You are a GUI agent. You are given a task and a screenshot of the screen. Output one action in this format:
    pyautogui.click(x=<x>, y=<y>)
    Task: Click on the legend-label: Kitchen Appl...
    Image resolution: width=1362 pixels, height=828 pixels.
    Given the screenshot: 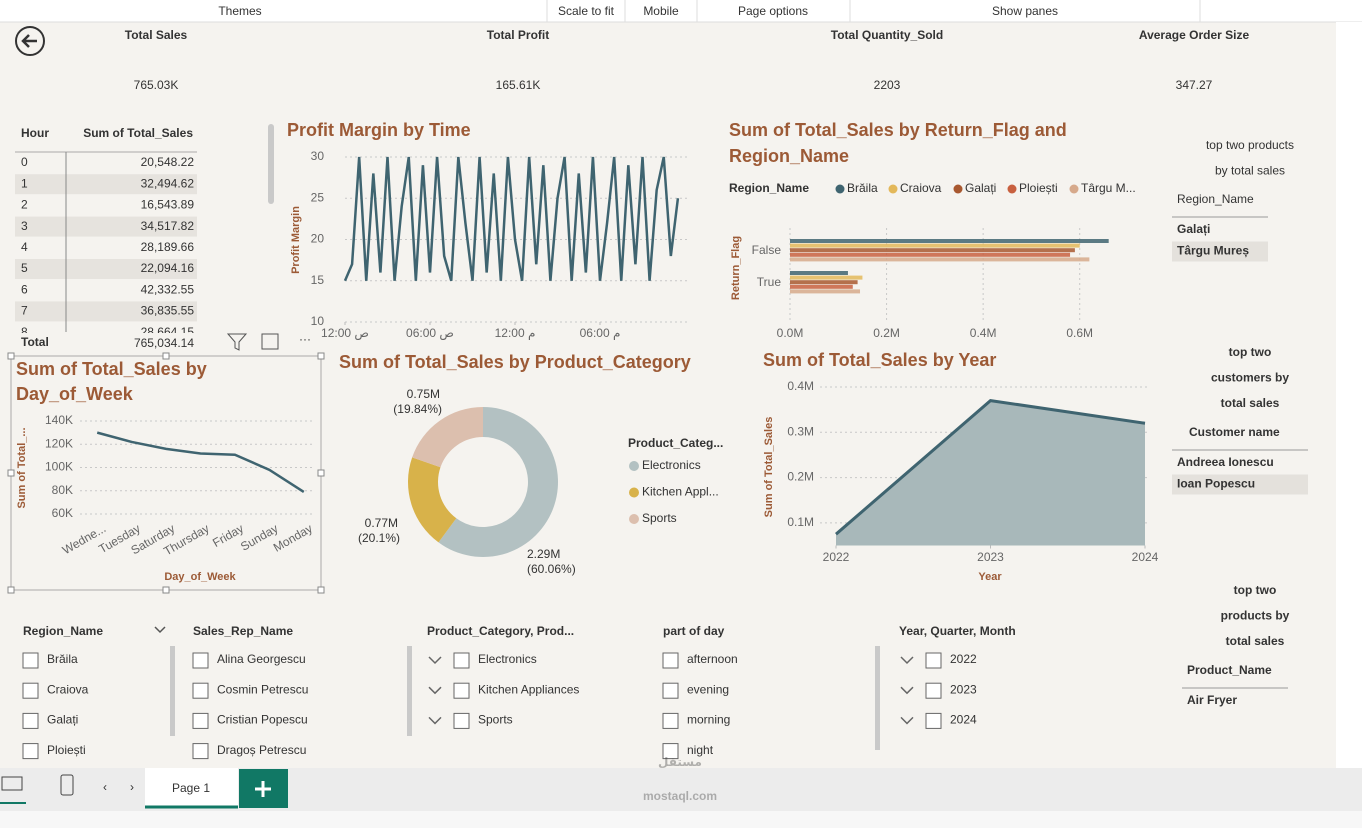 What is the action you would take?
    pyautogui.click(x=680, y=492)
    